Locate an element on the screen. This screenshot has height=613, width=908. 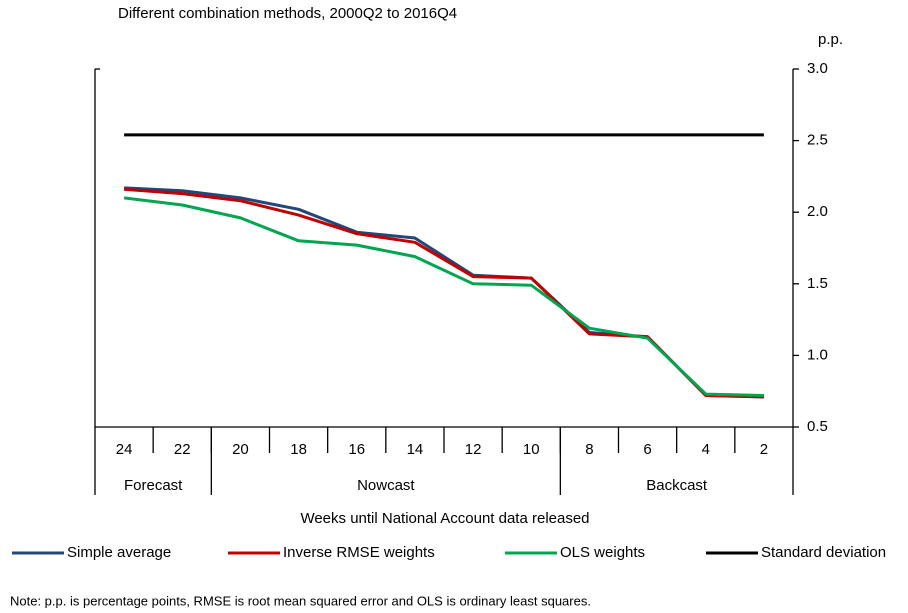
y-tick-label: 1.5 is located at coordinates (817, 283).